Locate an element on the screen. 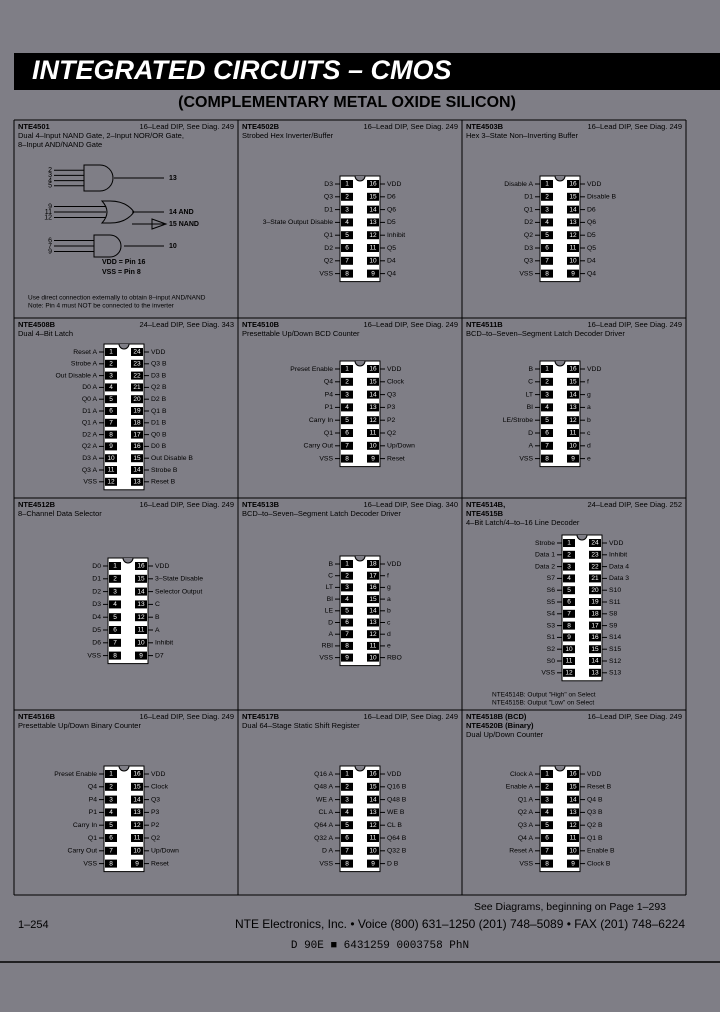 Image resolution: width=720 pixels, height=1012 pixels. pin-label: C is located at coordinates (530, 382).